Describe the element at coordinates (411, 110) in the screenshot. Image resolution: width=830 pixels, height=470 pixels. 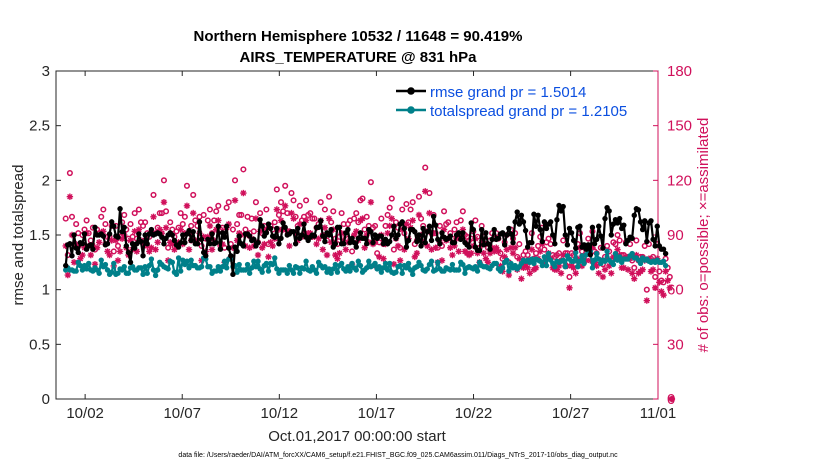
I see `legend-spread-marker` at that location.